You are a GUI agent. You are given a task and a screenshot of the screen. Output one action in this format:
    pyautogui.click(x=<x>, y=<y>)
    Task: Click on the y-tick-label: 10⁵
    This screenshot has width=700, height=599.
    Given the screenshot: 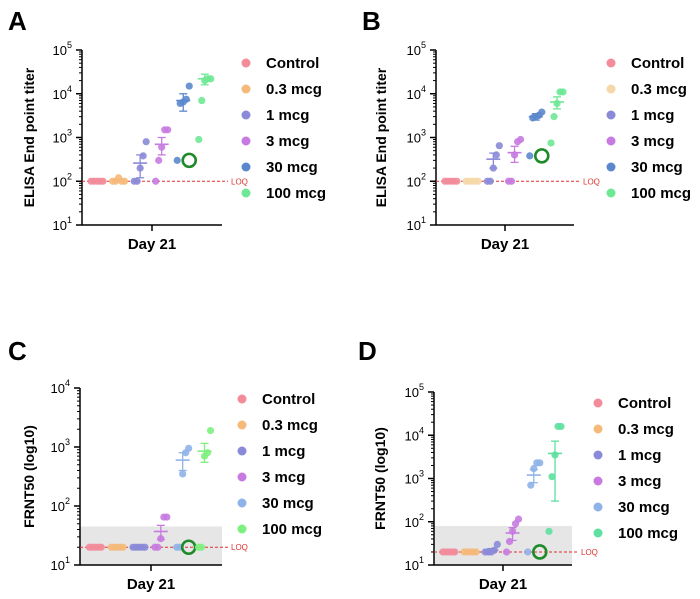 What is the action you would take?
    pyautogui.click(x=414, y=391)
    